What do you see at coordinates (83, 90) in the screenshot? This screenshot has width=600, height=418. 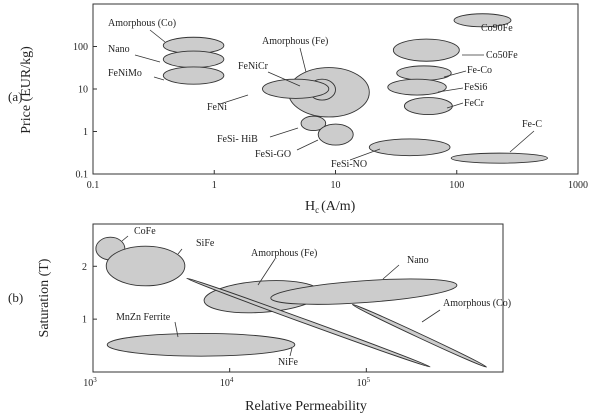 I see `y-tick-label: 10` at bounding box center [83, 90].